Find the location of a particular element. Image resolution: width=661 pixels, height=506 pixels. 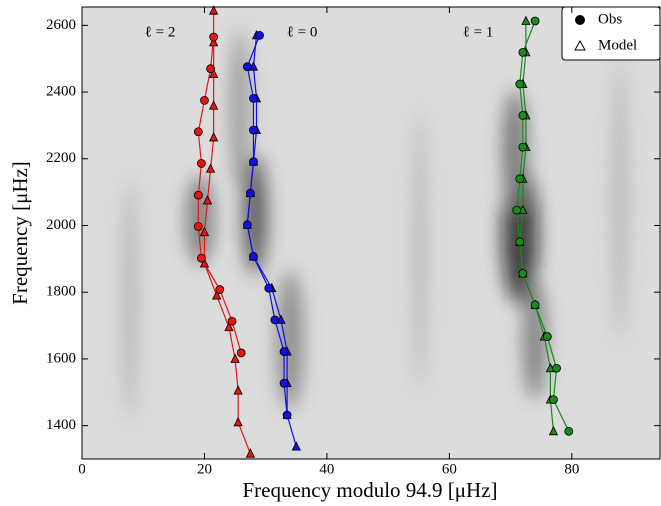

y-tick-label: 1600 is located at coordinates (61, 358).